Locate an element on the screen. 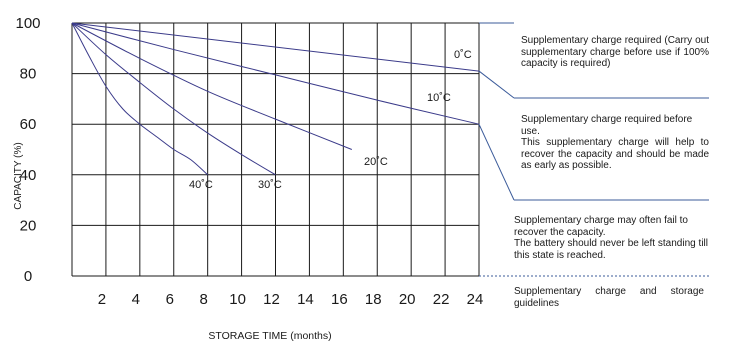 This screenshot has width=735, height=347. x-tick-label: 22 is located at coordinates (441, 299).